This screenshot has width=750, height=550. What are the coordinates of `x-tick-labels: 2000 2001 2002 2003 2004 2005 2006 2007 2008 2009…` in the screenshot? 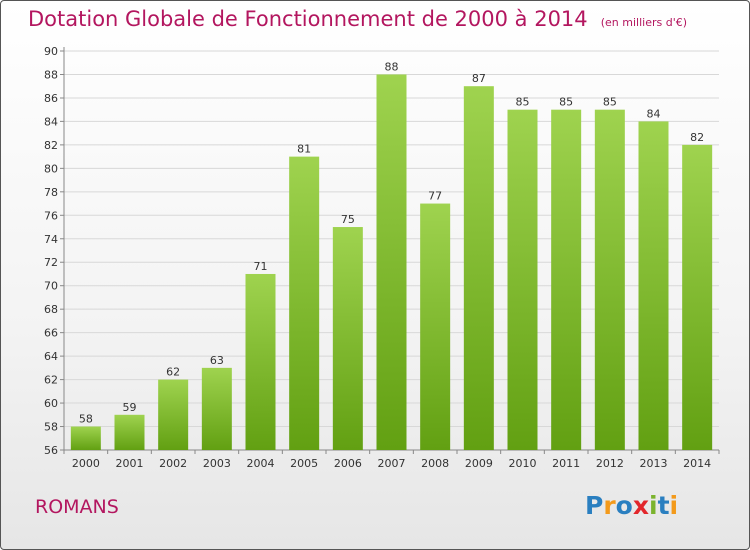 It's located at (391, 460).